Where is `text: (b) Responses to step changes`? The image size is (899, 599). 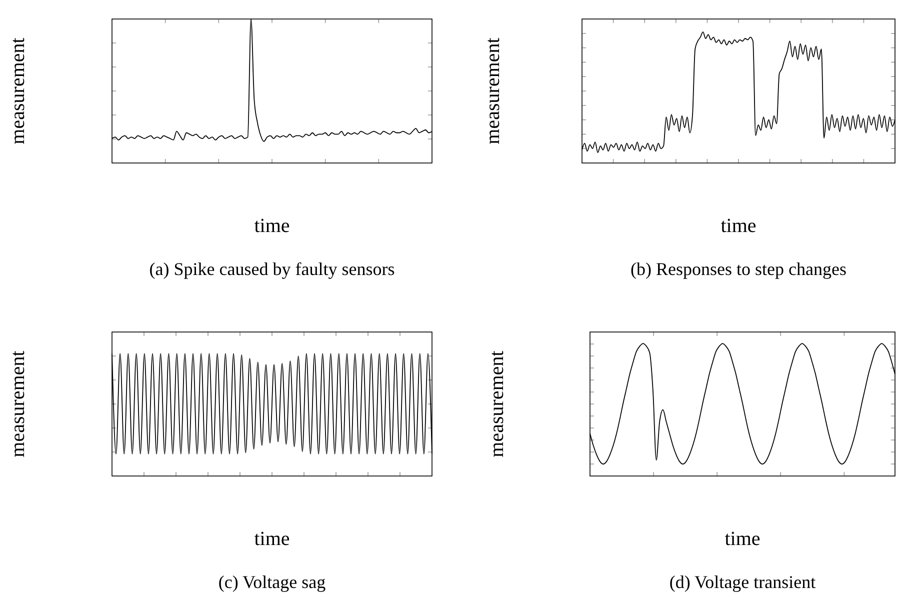 text: (b) Responses to step changes is located at coordinates (738, 269).